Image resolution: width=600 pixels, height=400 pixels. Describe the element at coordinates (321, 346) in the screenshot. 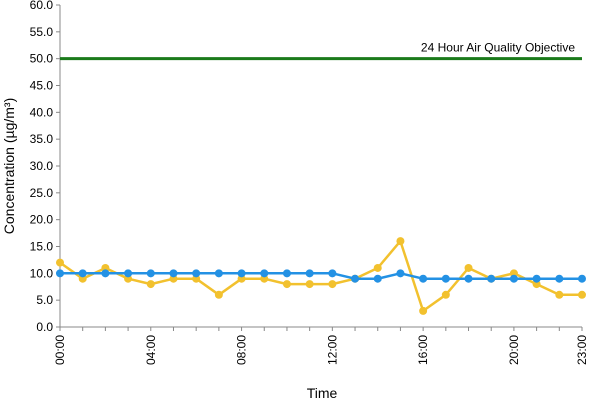

I see `x-axis-ticks: 00:00 04:00 08:00 12:00 16:00 20:00 23:00` at that location.